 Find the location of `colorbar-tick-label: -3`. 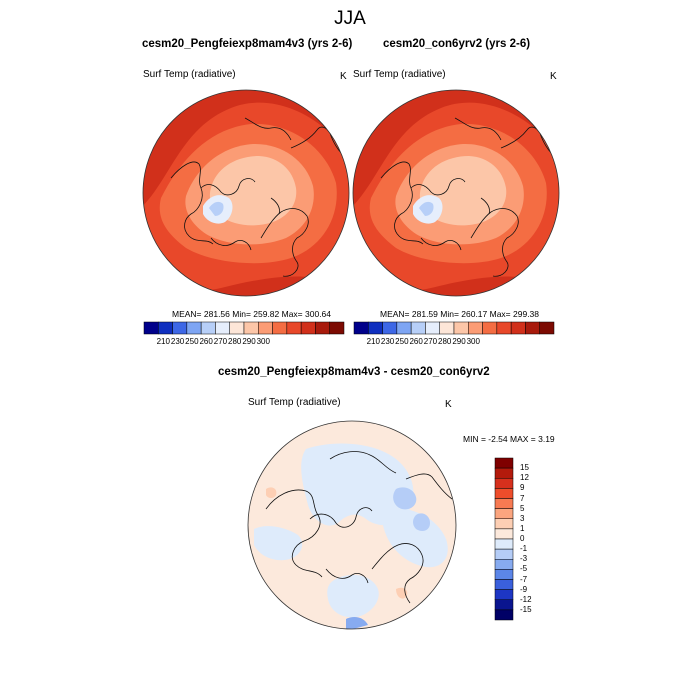

colorbar-tick-label: -3 is located at coordinates (524, 559).